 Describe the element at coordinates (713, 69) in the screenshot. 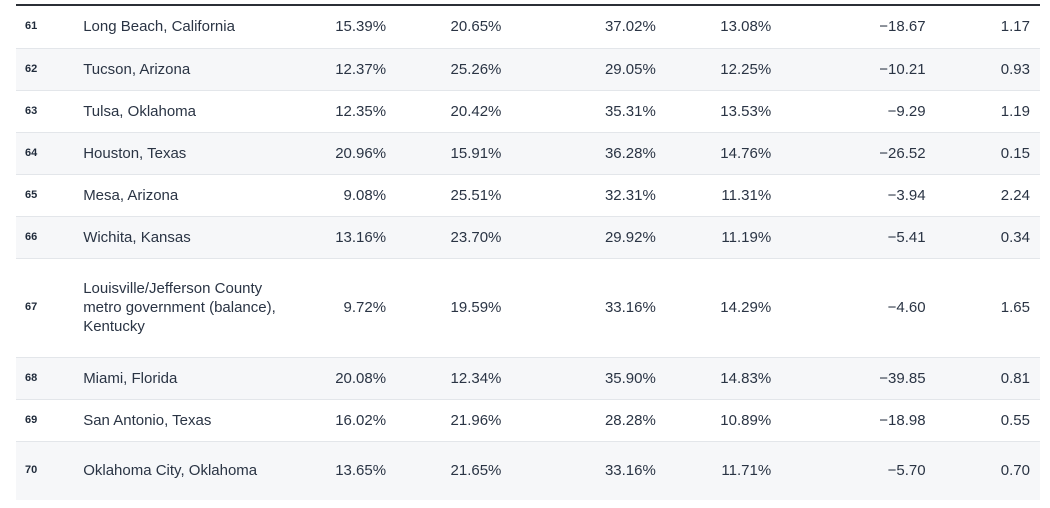

I see `value-cell-4: 12.25%` at that location.